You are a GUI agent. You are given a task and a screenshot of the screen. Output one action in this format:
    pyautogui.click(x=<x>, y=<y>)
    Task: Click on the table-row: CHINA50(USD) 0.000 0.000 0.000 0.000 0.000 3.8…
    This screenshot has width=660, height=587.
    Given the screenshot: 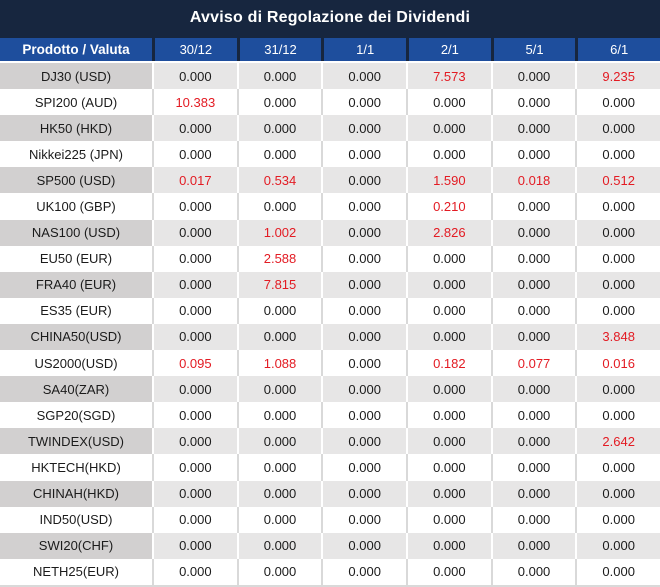 What is the action you would take?
    pyautogui.click(x=330, y=337)
    